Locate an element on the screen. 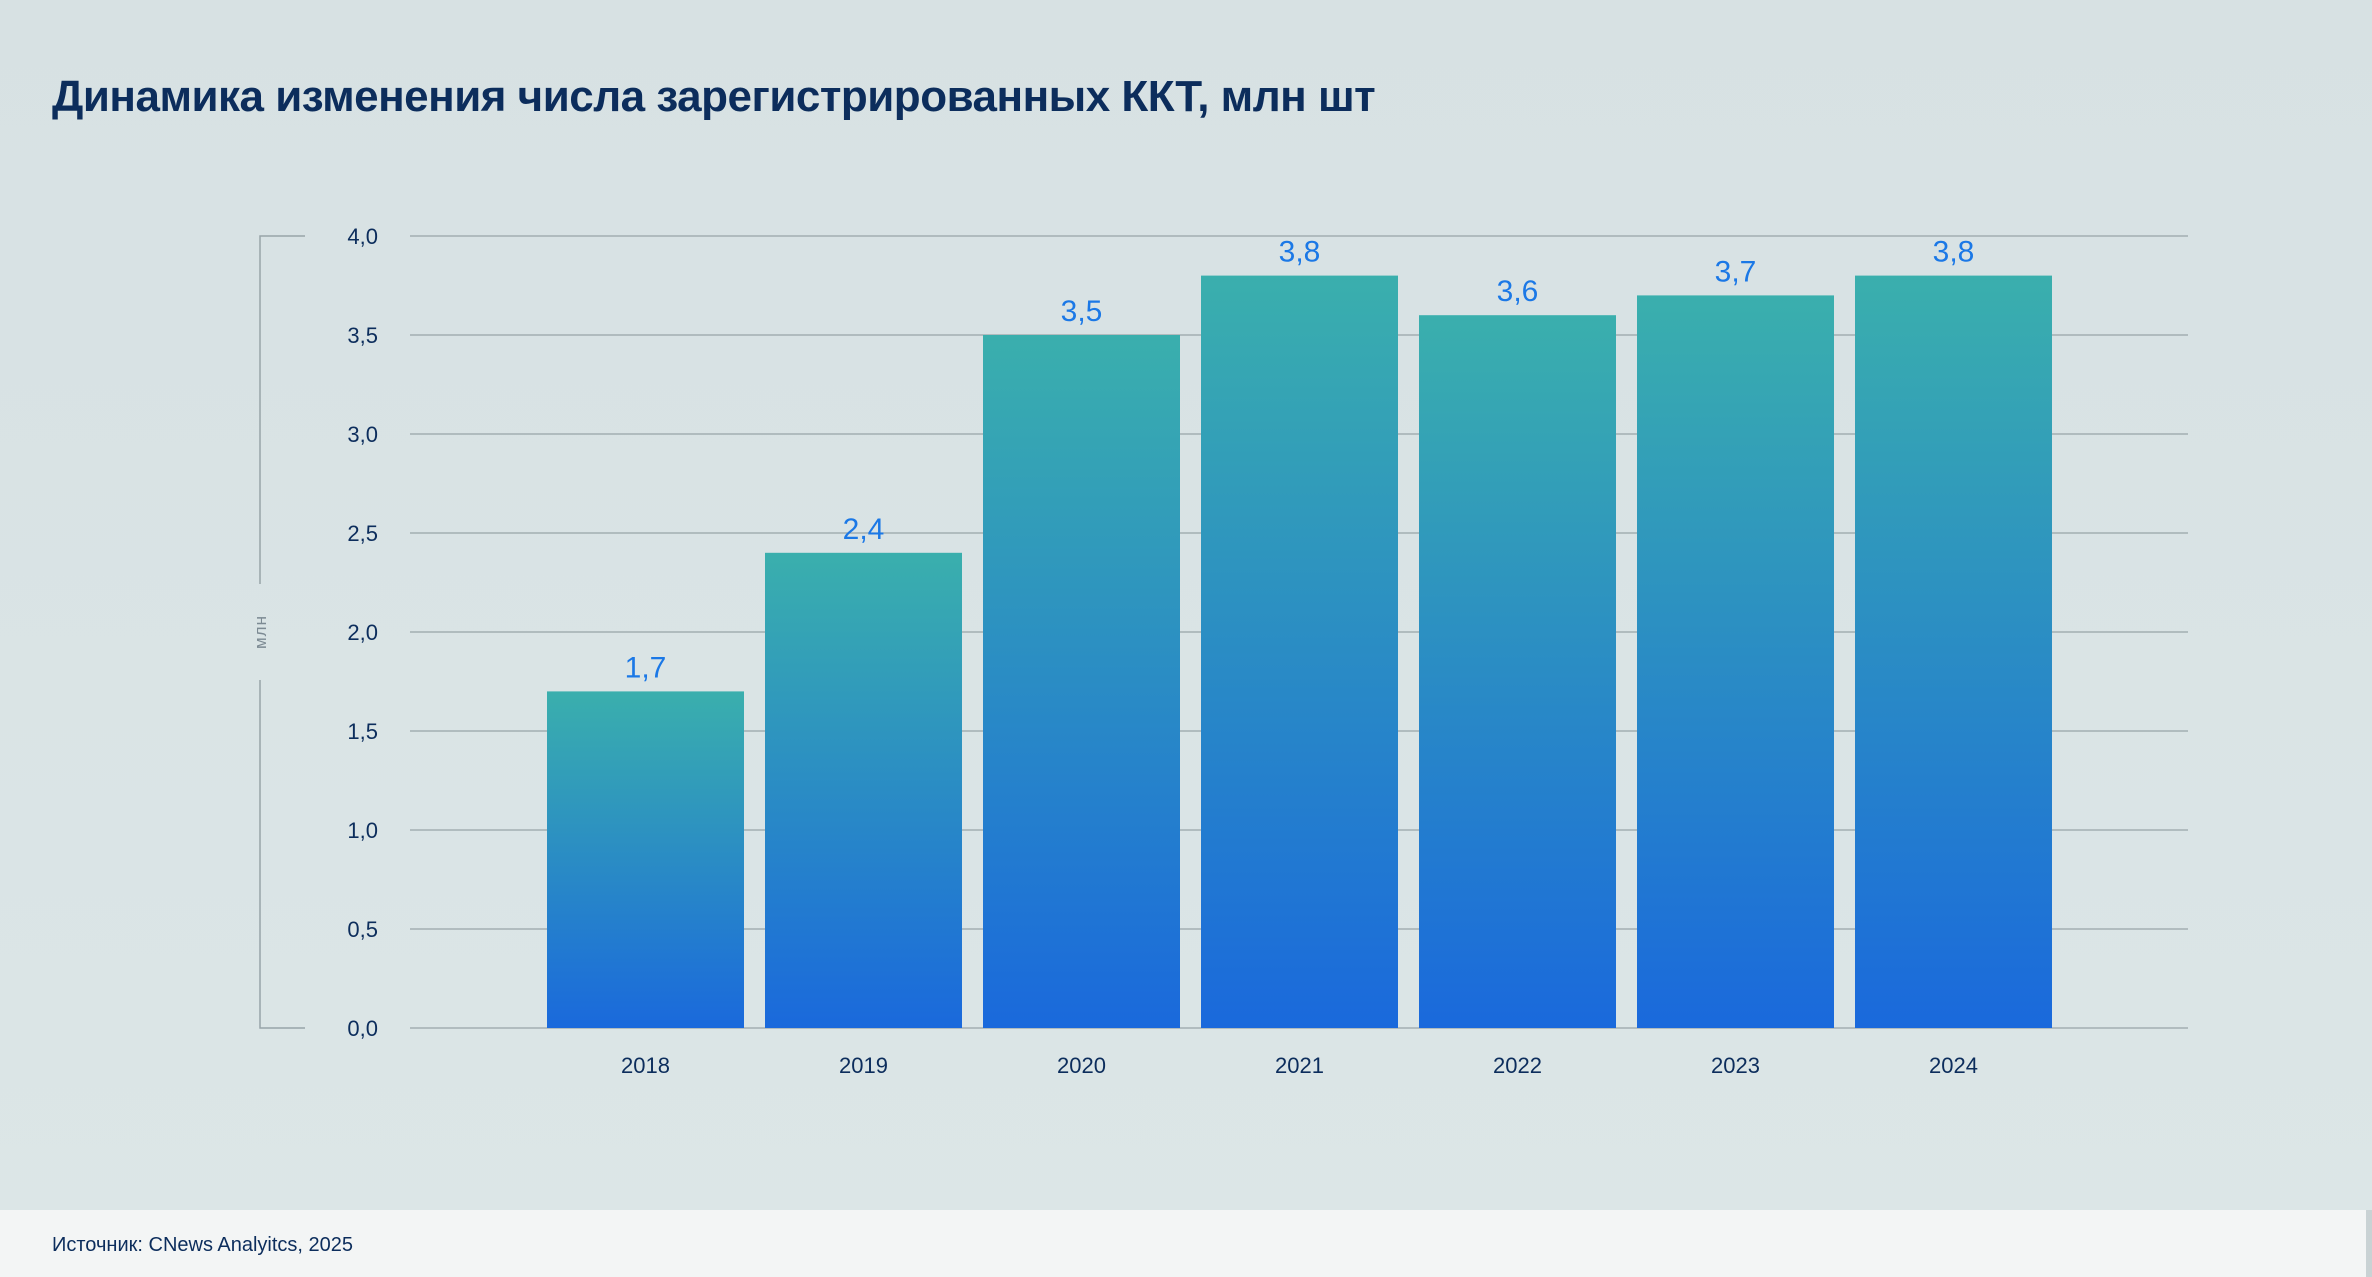  bar-2022 is located at coordinates (1517, 671).